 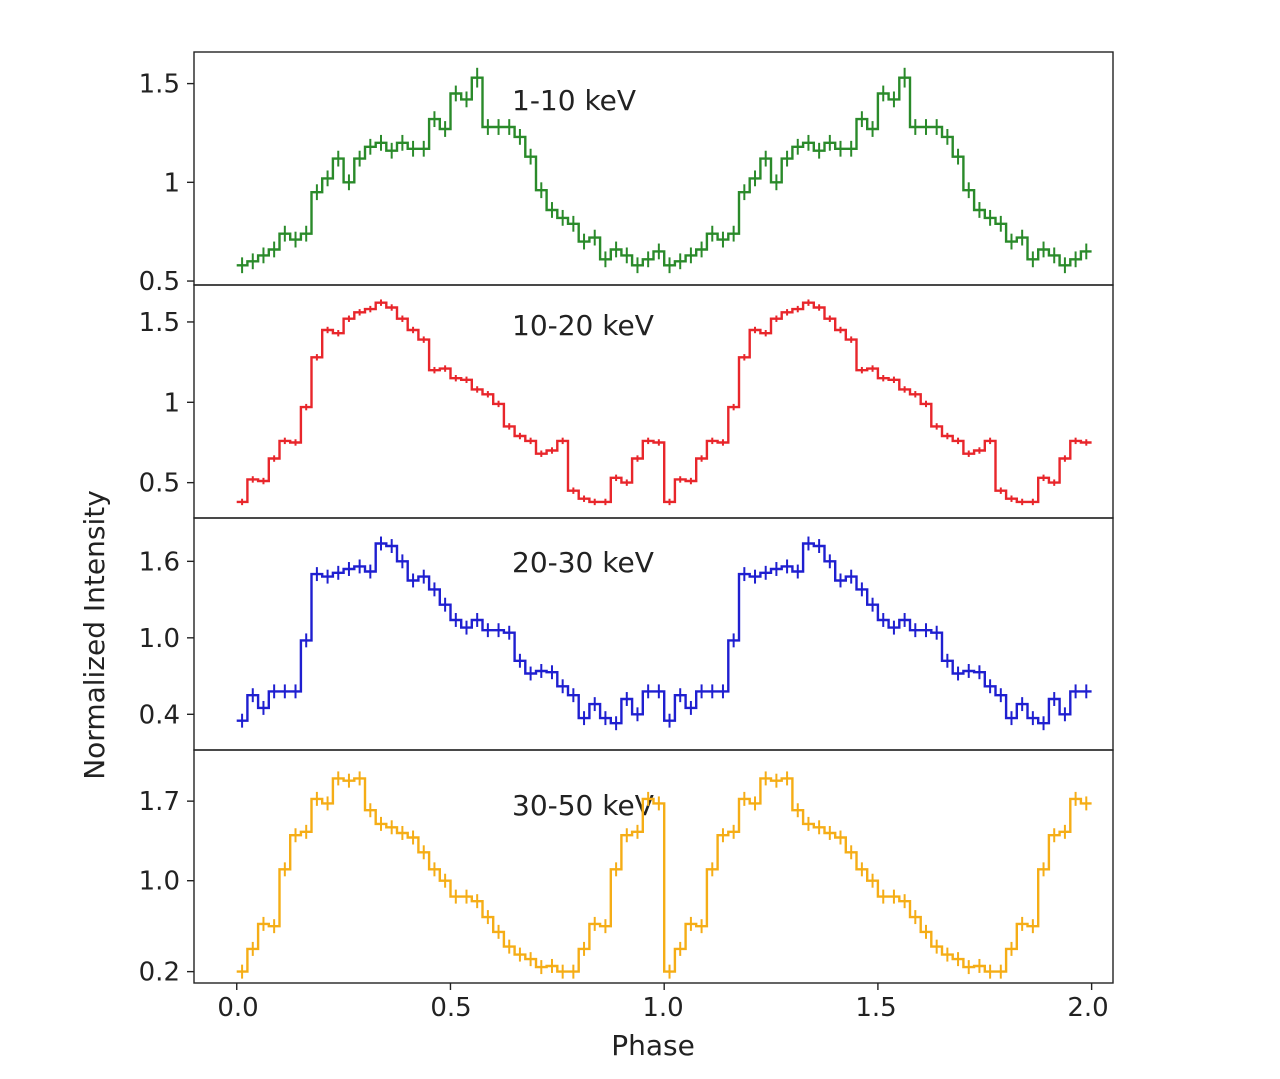 What do you see at coordinates (159, 323) in the screenshot?
I see `panel-10-20-kev-y-tick-label-2: 1.5` at bounding box center [159, 323].